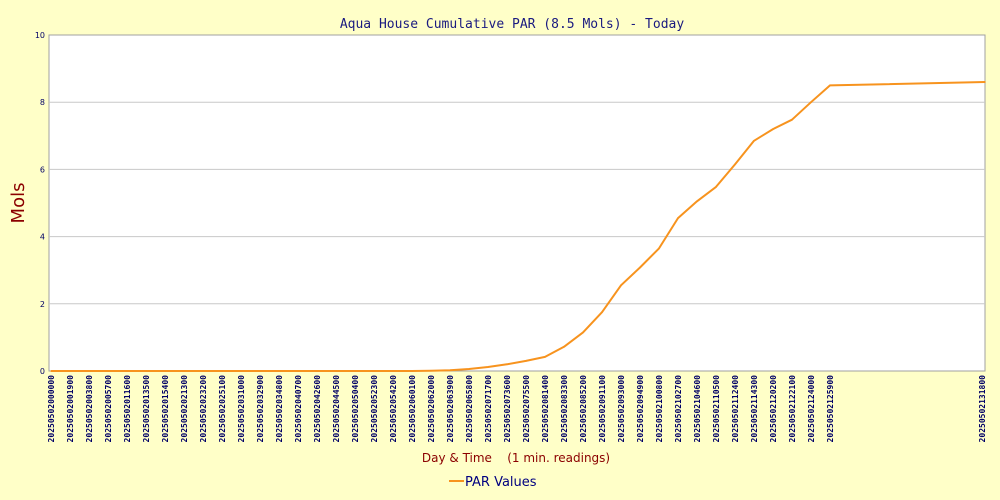 The height and width of the screenshot is (500, 1000). What do you see at coordinates (70, 409) in the screenshot?
I see `x-tick-label: 20250502001900` at bounding box center [70, 409].